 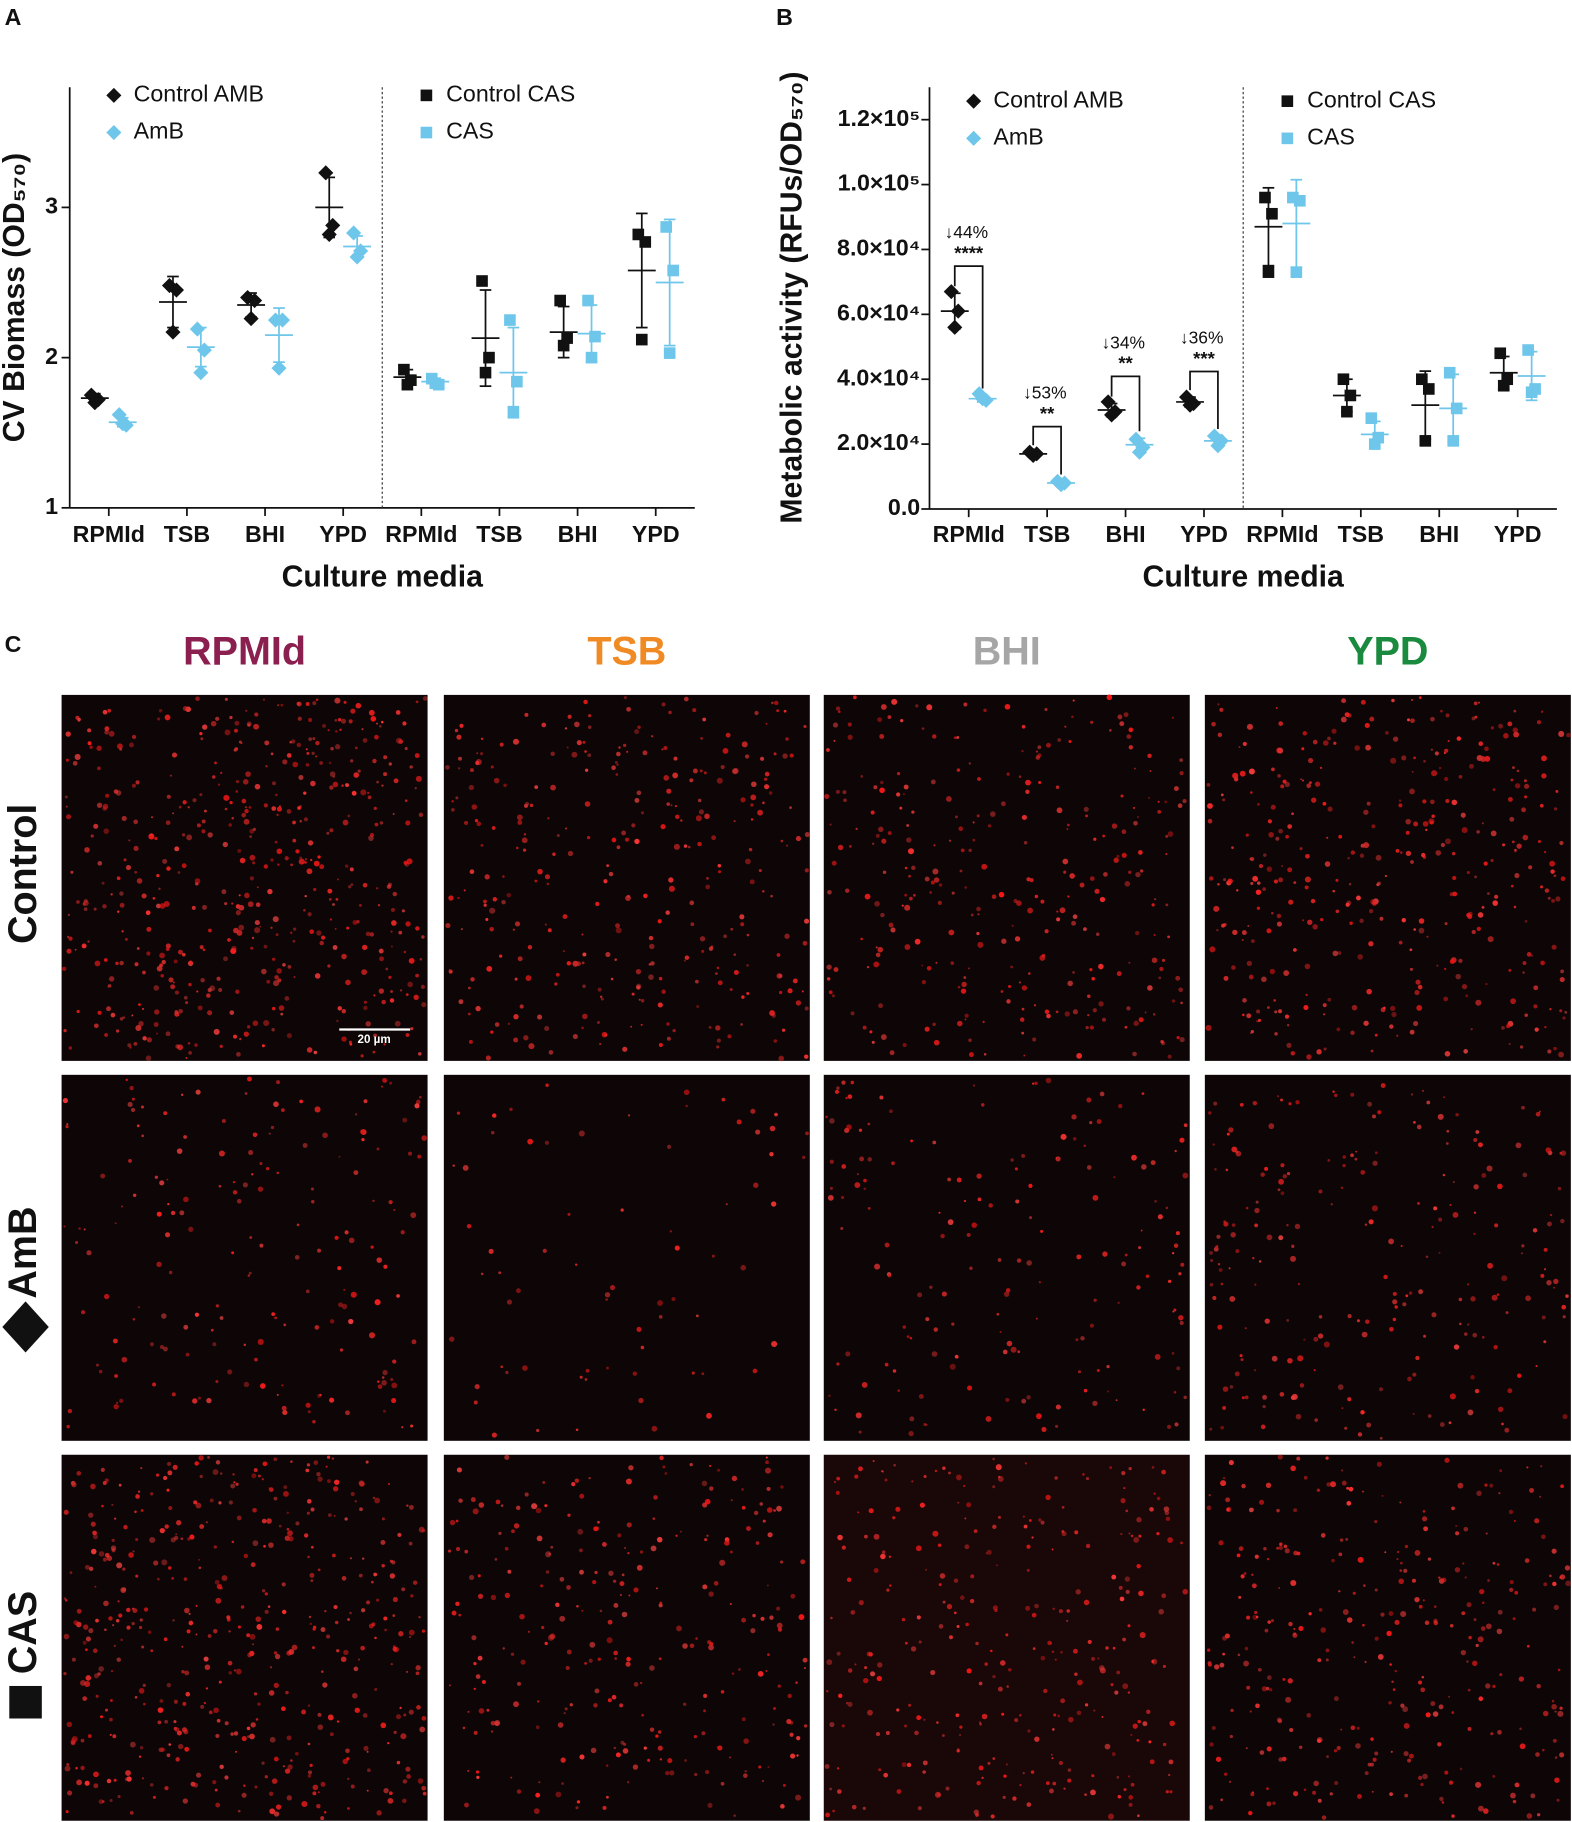 What do you see at coordinates (13, 17) in the screenshot?
I see `panel-label: A` at bounding box center [13, 17].